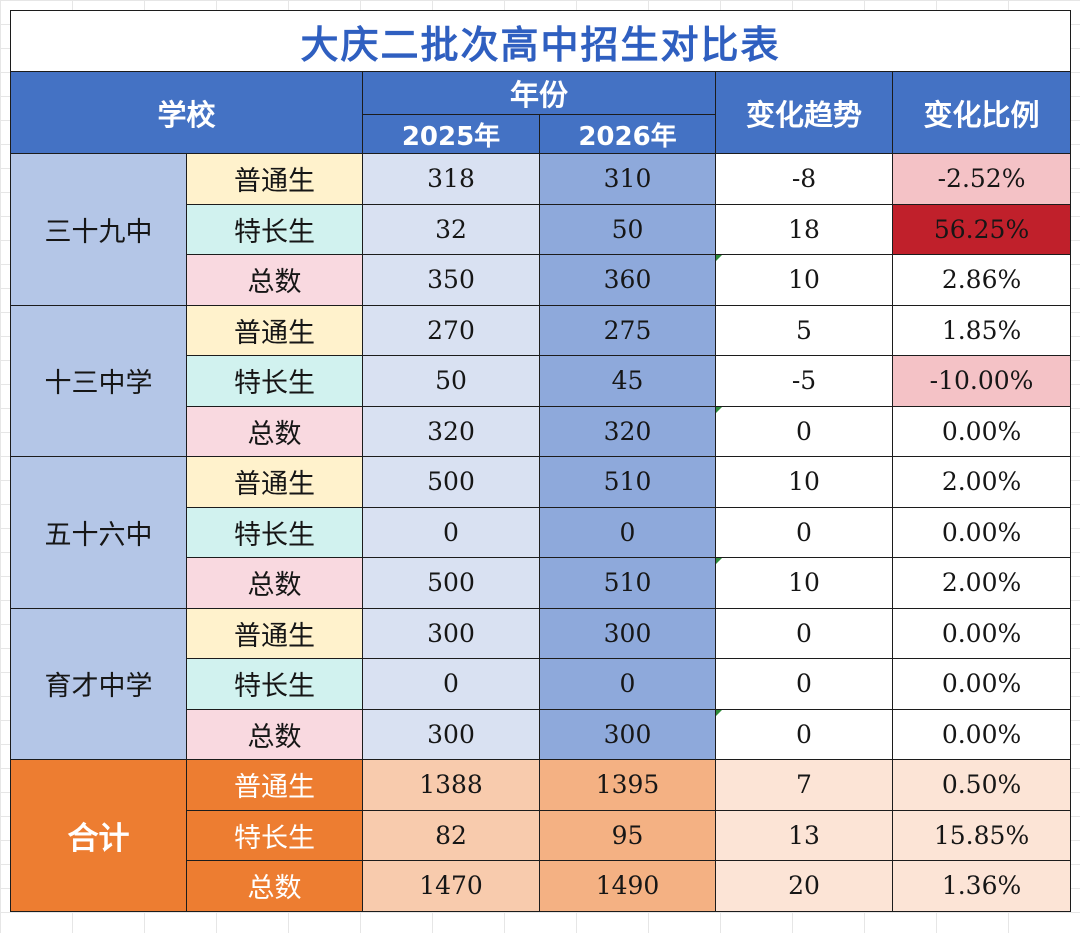 The height and width of the screenshot is (933, 1080). What do you see at coordinates (451, 280) in the screenshot?
I see `value-2025: 350` at bounding box center [451, 280].